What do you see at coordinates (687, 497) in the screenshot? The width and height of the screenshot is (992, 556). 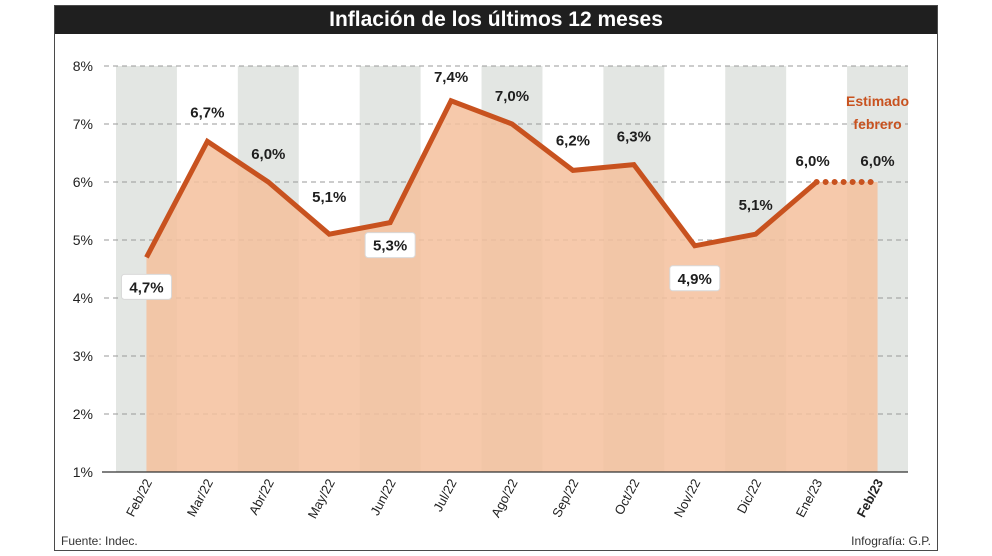 I see `x-tick-label: Nov/22` at bounding box center [687, 497].